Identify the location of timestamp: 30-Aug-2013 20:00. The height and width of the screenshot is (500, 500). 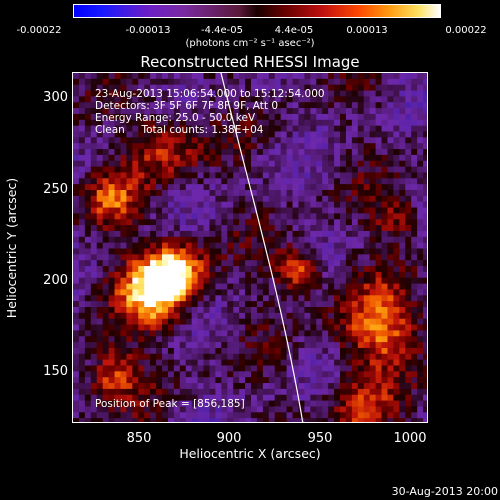
(444, 491).